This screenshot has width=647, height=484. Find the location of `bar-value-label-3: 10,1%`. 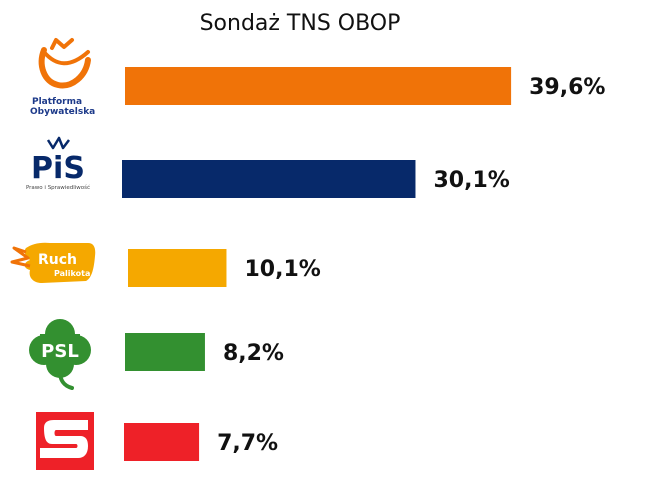

bar-value-label-3: 10,1% is located at coordinates (282, 269).